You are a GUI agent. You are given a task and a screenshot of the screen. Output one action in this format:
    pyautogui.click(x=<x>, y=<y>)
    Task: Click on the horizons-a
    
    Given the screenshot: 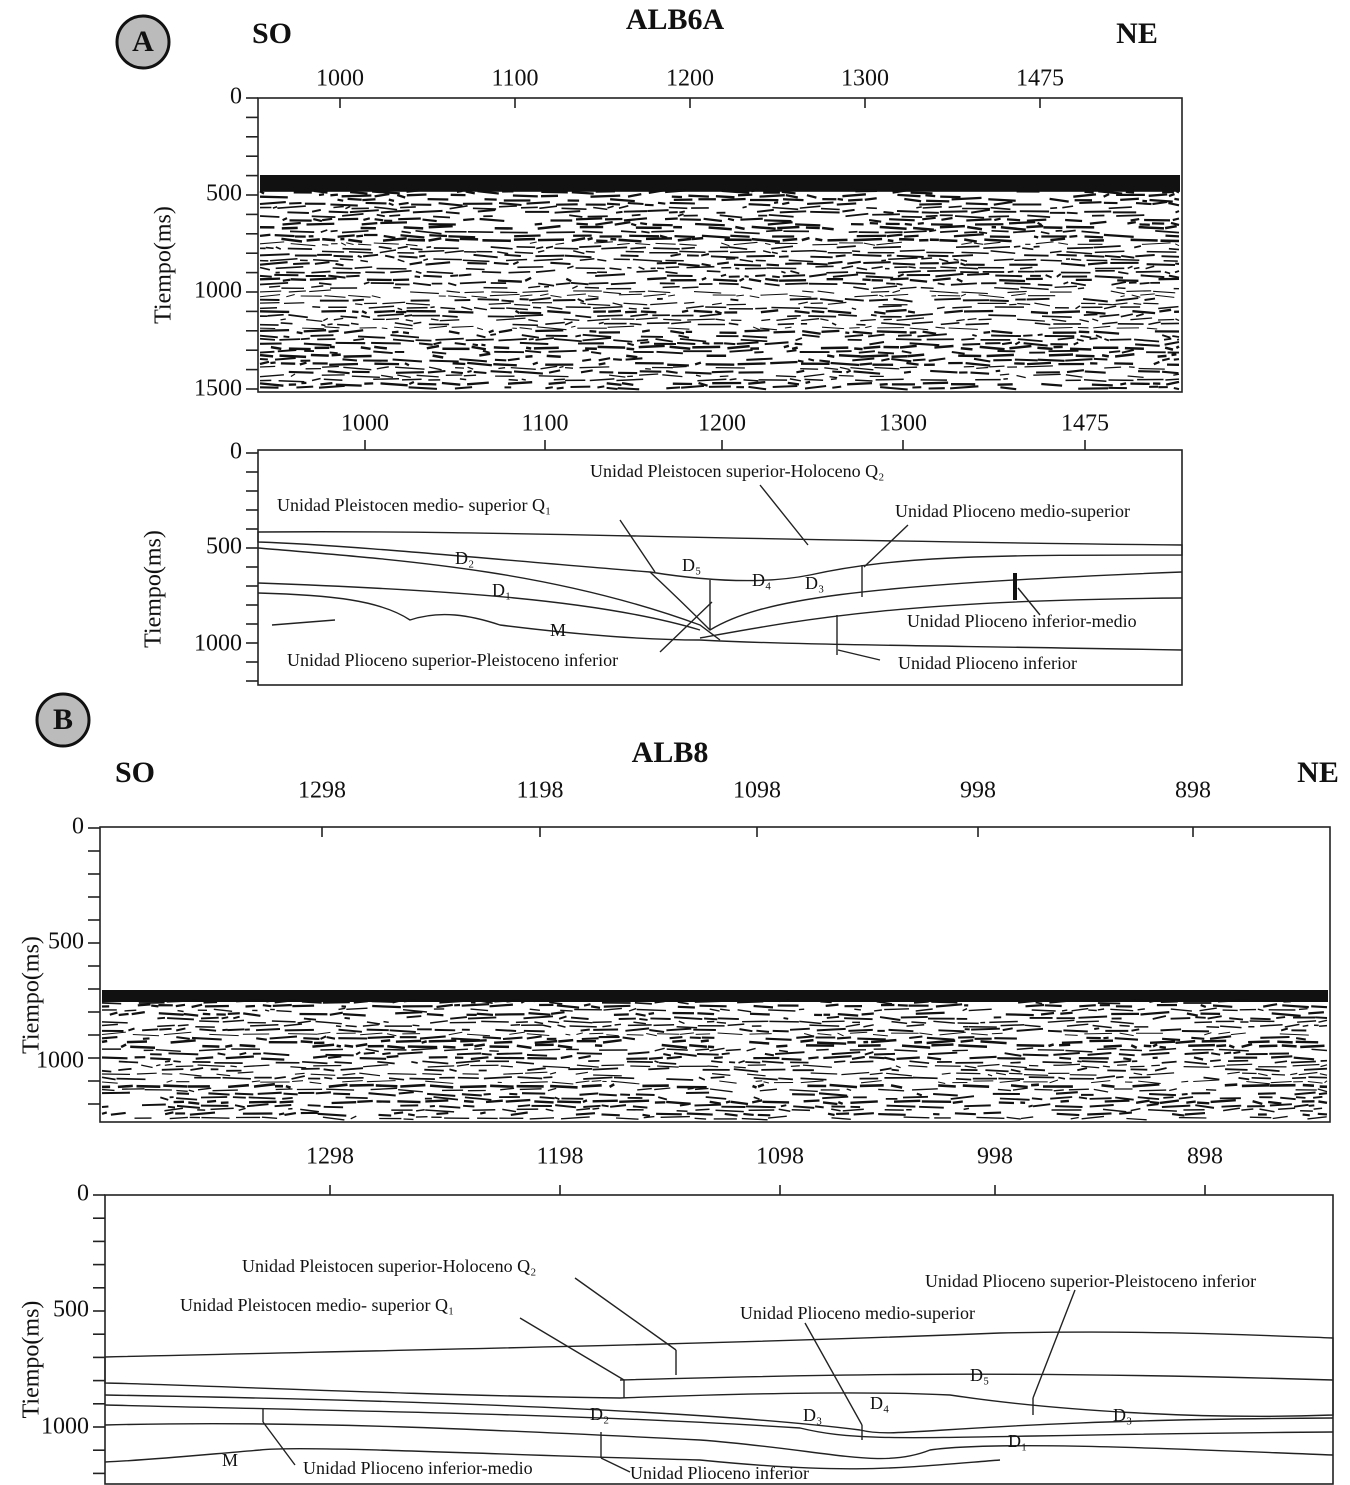 What is the action you would take?
    pyautogui.click(x=720, y=572)
    